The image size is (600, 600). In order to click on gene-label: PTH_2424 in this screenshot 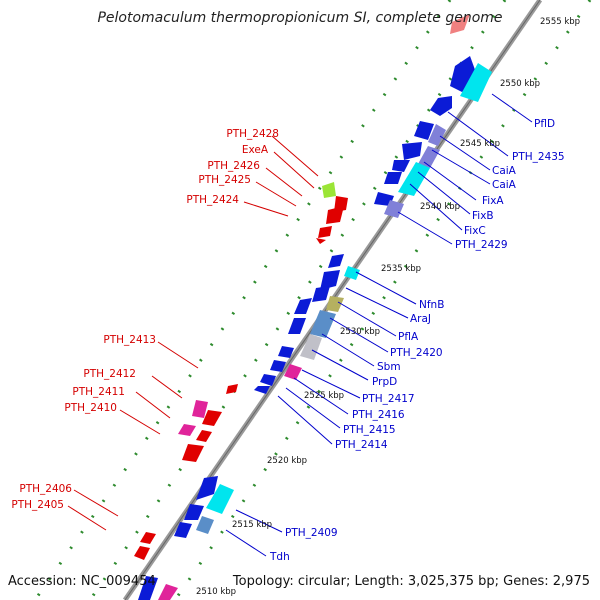, I will do `click(212, 200)`.